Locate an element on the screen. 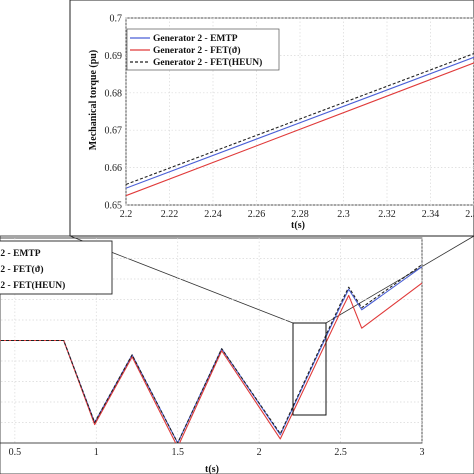 This screenshot has width=474, height=474. main-x-tick-label: 0.5 is located at coordinates (15, 452).